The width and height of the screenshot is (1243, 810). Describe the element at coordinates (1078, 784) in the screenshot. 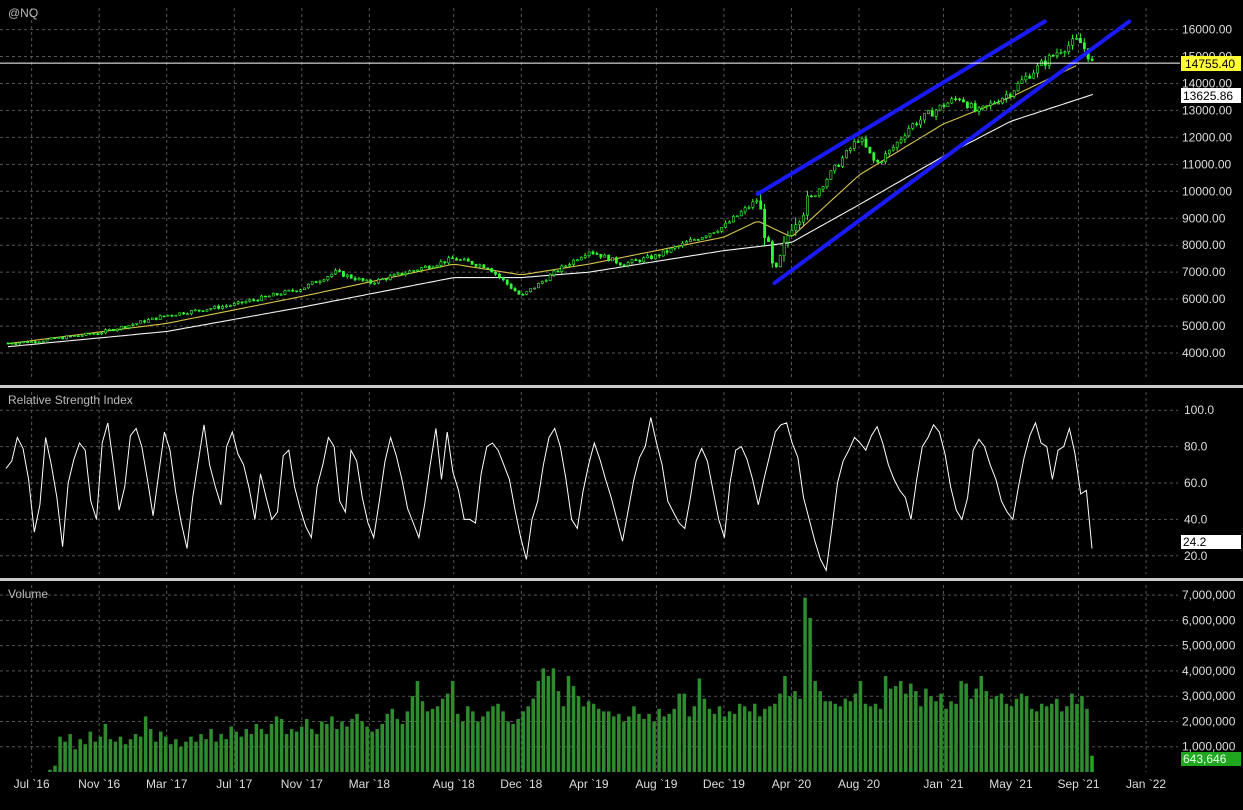

I see `x-tick-label: Sep `21` at that location.